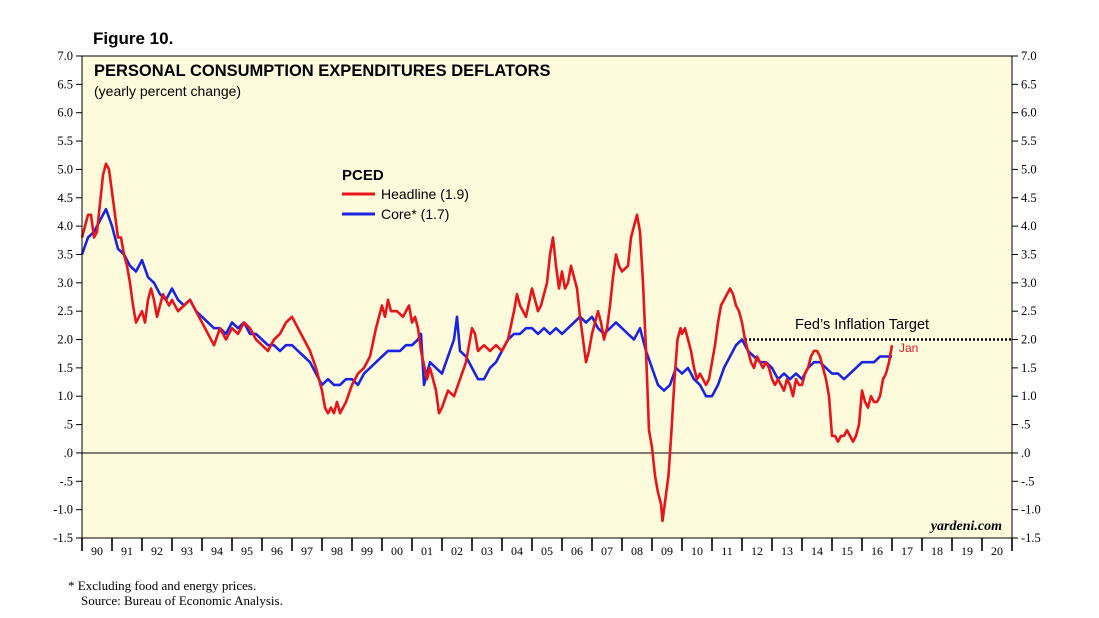  Describe the element at coordinates (68, 453) in the screenshot. I see `y-tick-label-left: .0` at that location.